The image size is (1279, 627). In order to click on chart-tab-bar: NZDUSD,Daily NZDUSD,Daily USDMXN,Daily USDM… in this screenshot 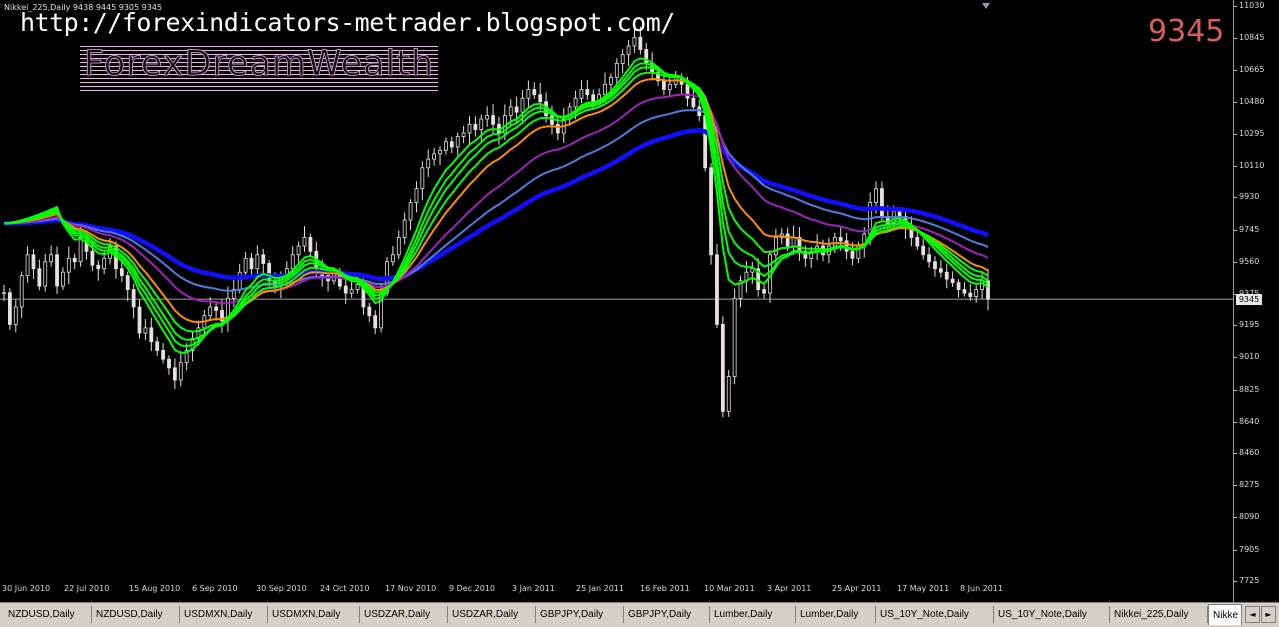, I will do `click(639, 614)`.